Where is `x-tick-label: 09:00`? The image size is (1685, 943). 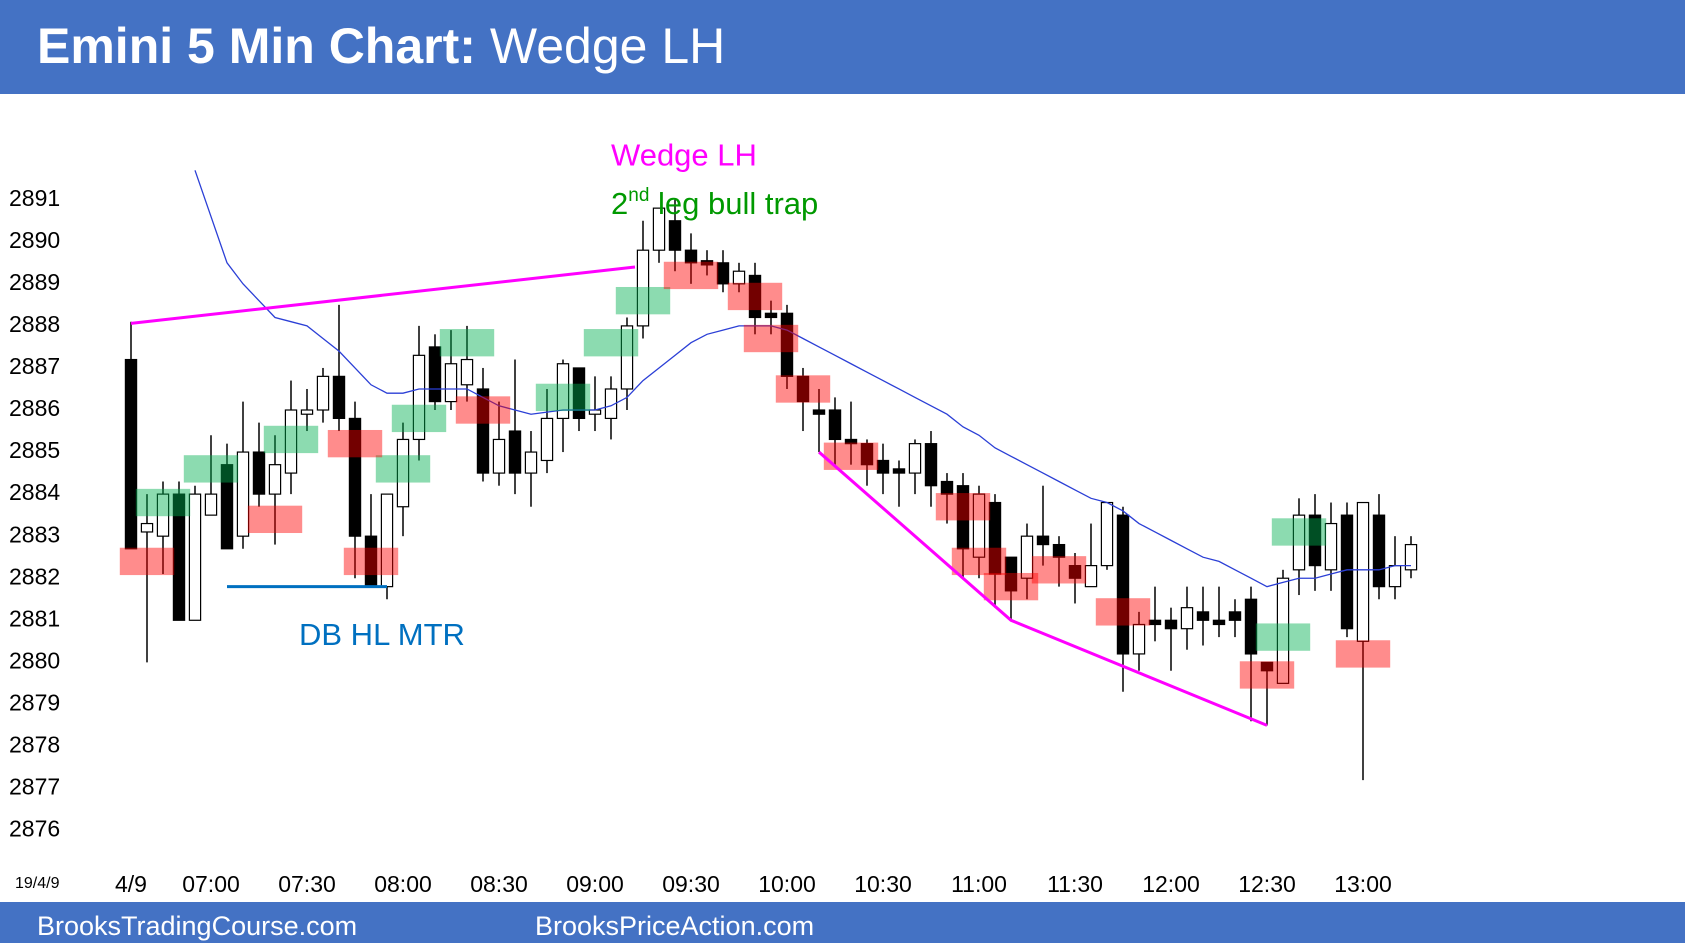
x-tick-label: 09:00 is located at coordinates (595, 884).